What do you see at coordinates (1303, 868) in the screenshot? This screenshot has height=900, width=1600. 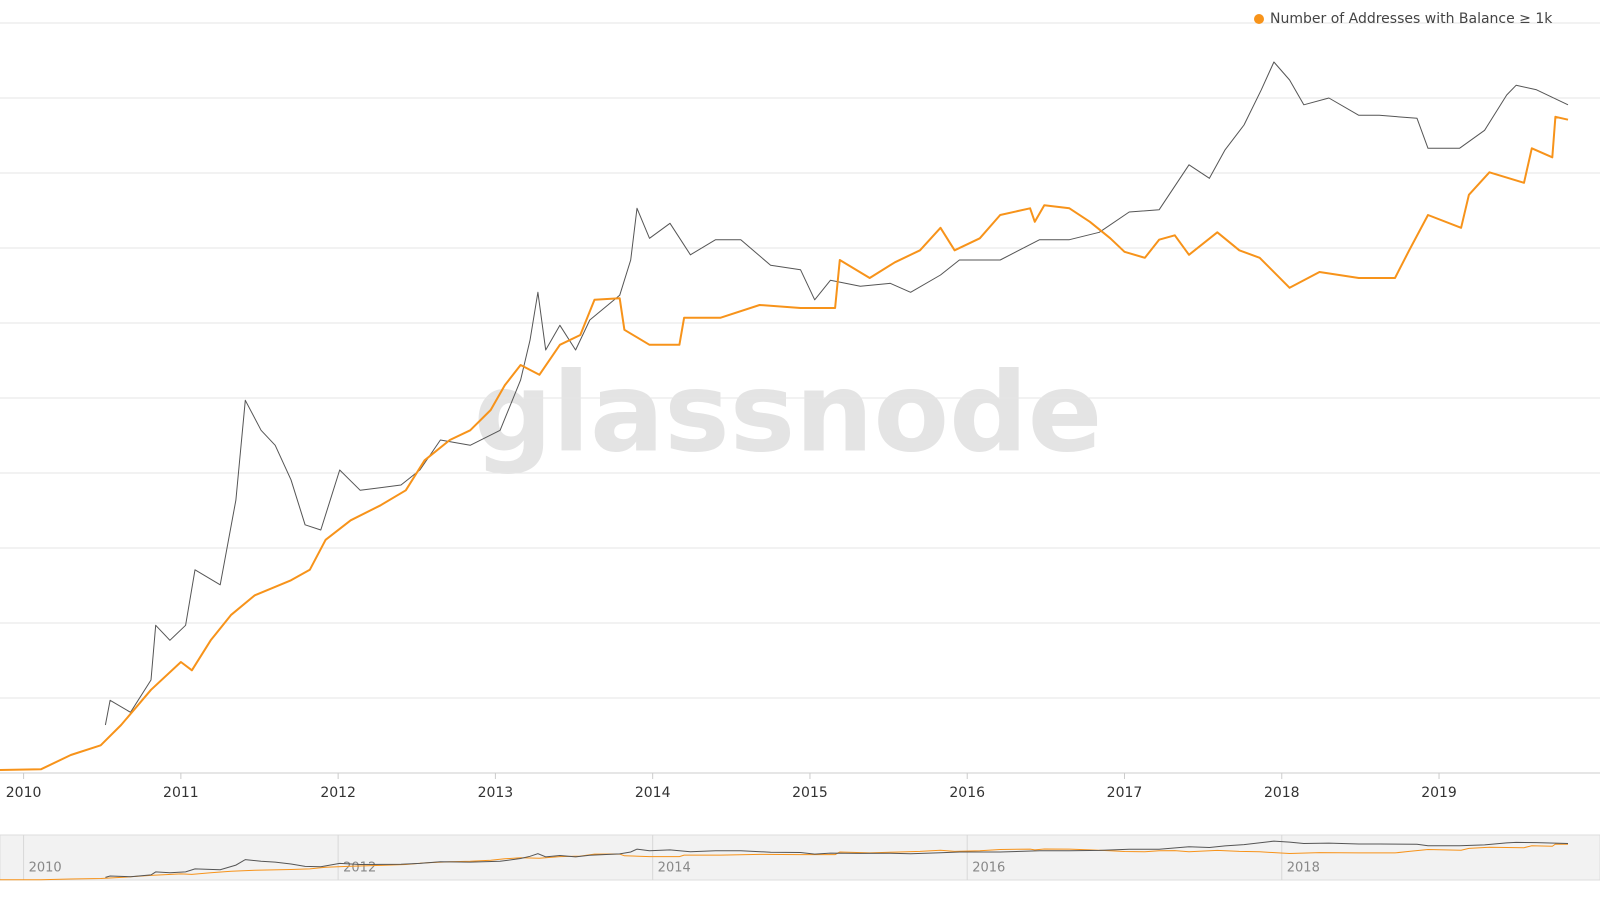 I see `navigator-tick-label: 2018` at bounding box center [1303, 868].